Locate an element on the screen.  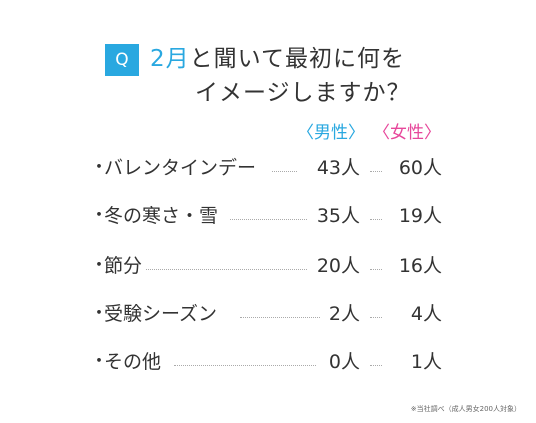
survey-row: ・ 冬の寒さ・雪 35人 19人 is located at coordinates (268, 216).